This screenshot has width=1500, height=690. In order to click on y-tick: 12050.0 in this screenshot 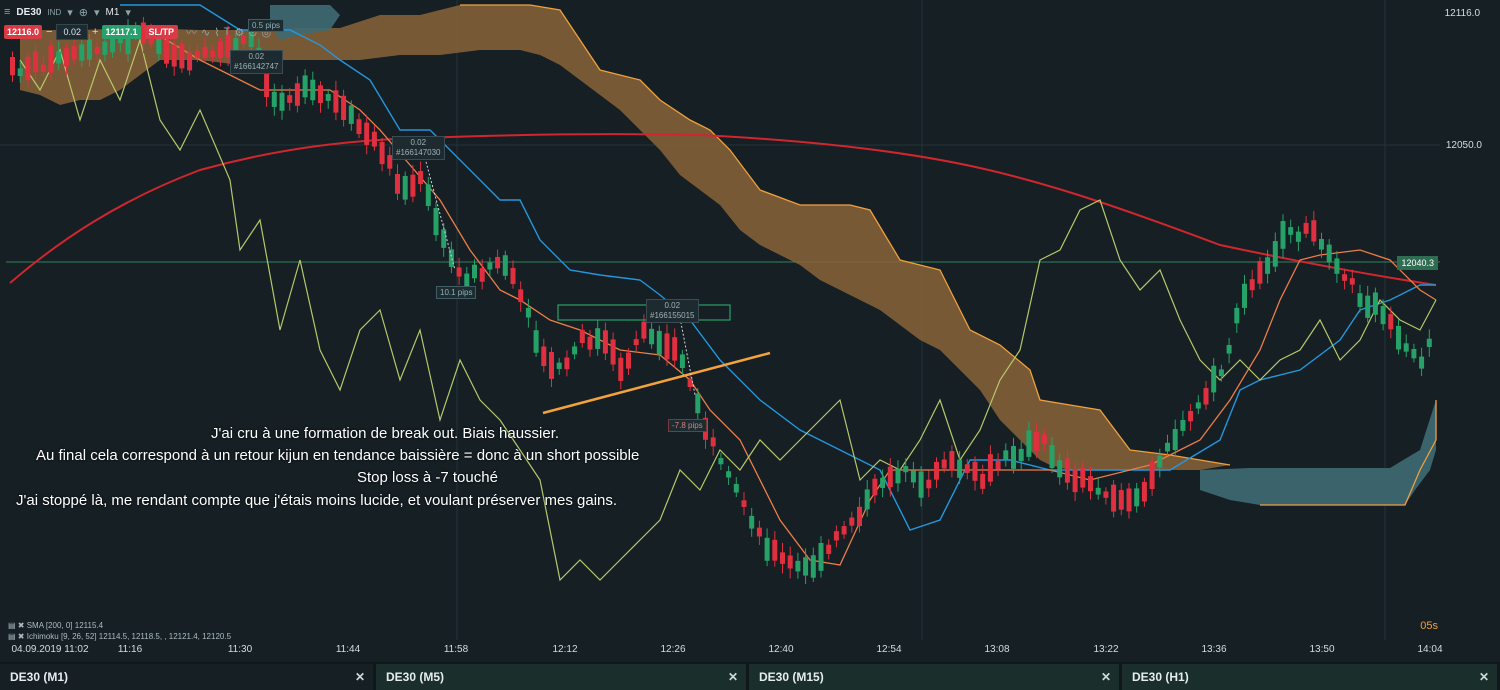, I will do `click(1463, 145)`.